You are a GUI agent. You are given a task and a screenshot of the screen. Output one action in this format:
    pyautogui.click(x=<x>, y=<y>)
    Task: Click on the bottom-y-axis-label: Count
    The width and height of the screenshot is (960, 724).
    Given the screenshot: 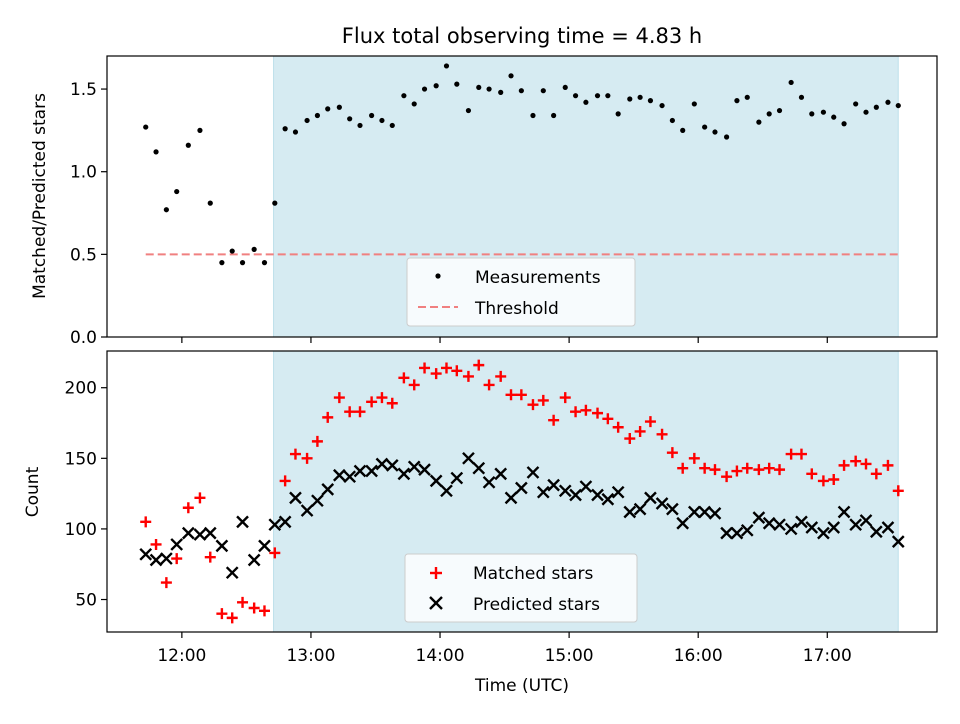 What is the action you would take?
    pyautogui.click(x=33, y=491)
    